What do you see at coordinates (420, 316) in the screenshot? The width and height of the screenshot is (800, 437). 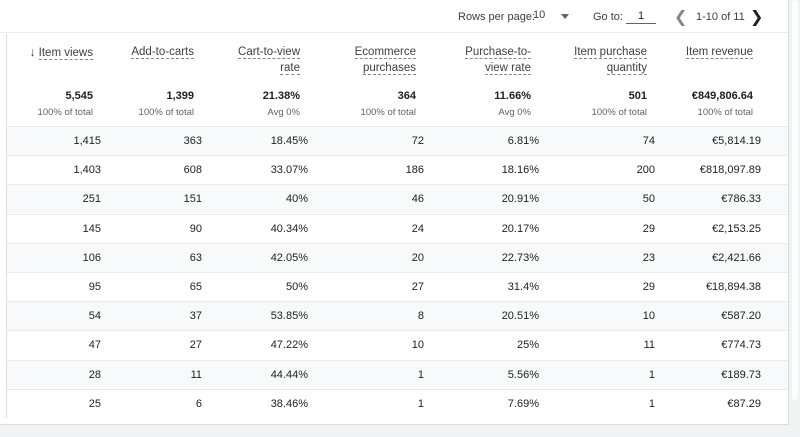 I see `cell-ecommerce-purchases: 8` at bounding box center [420, 316].